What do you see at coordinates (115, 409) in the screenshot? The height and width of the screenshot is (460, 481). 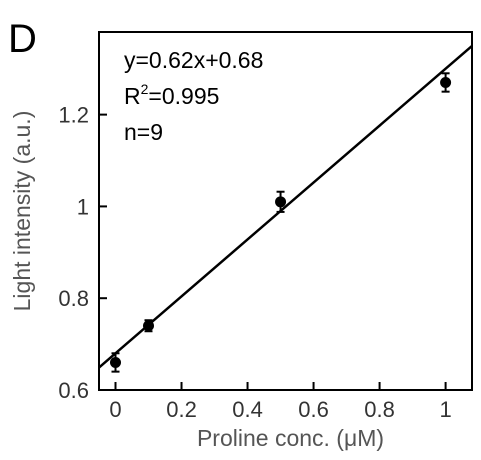 I see `x-tick-label: 0` at bounding box center [115, 409].